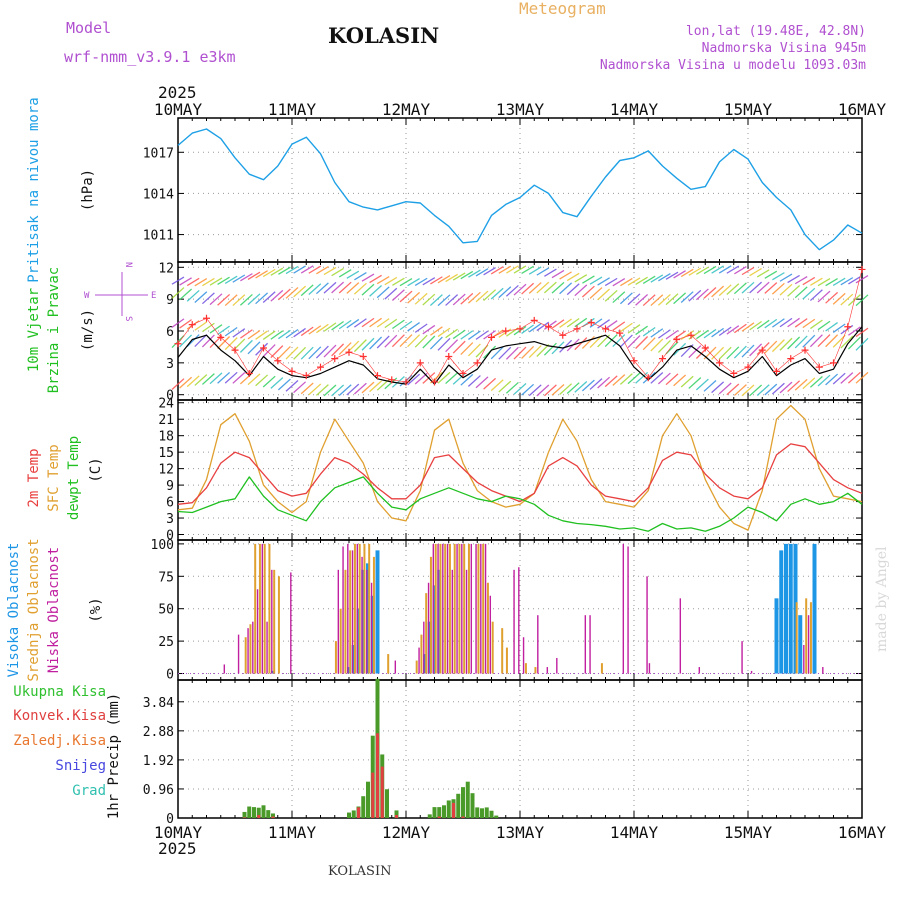 The height and width of the screenshot is (900, 900). Describe the element at coordinates (358, 812) in the screenshot. I see `precip-conv-bar` at that location.